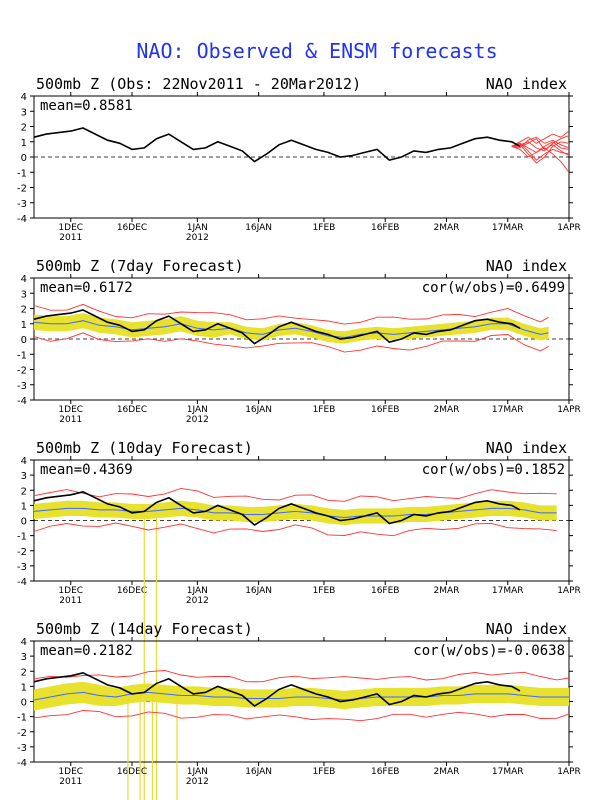  Describe the element at coordinates (291, 342) in the screenshot. I see `member-lower-line` at that location.